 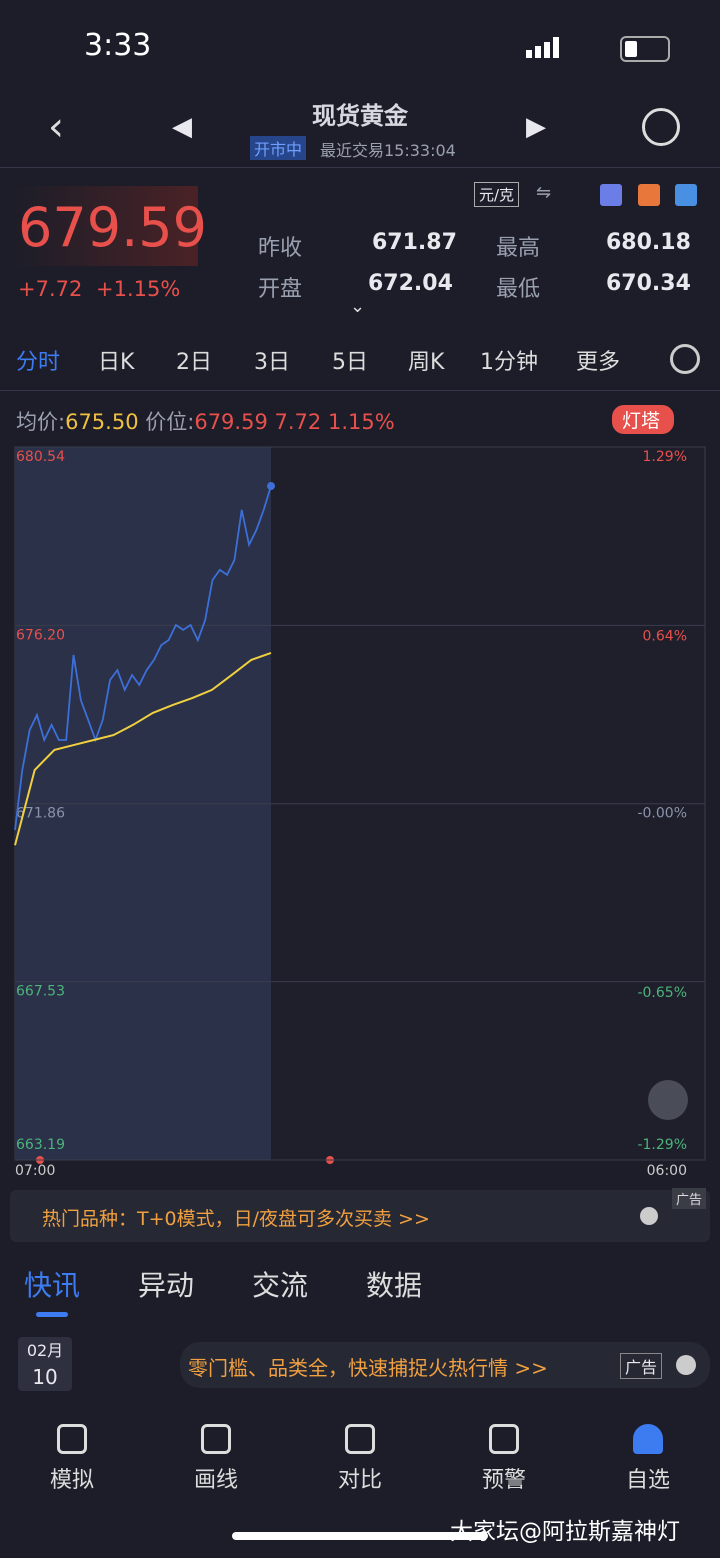 I want to click on nav-label: 对比, so click(x=359, y=1480).